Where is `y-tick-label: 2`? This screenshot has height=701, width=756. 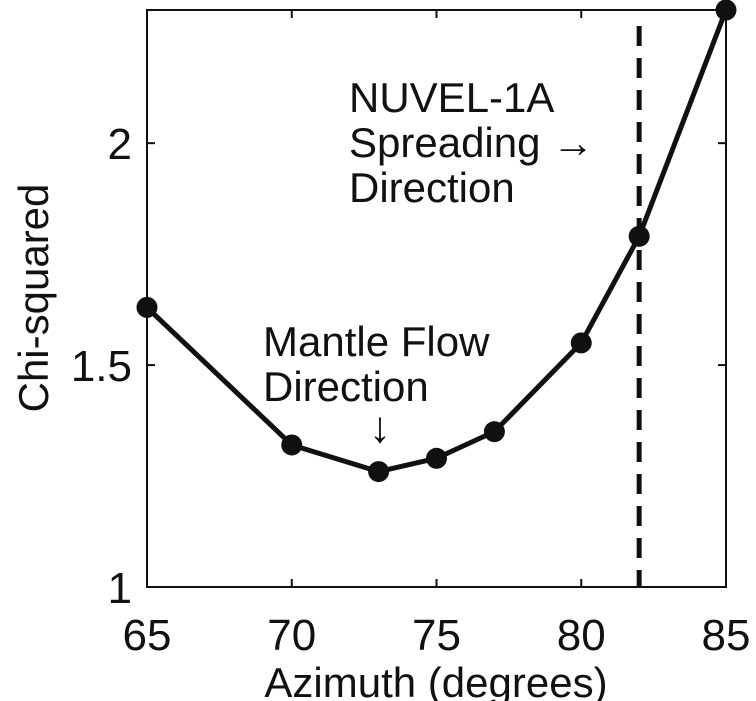
y-tick-label: 2 is located at coordinates (120, 144).